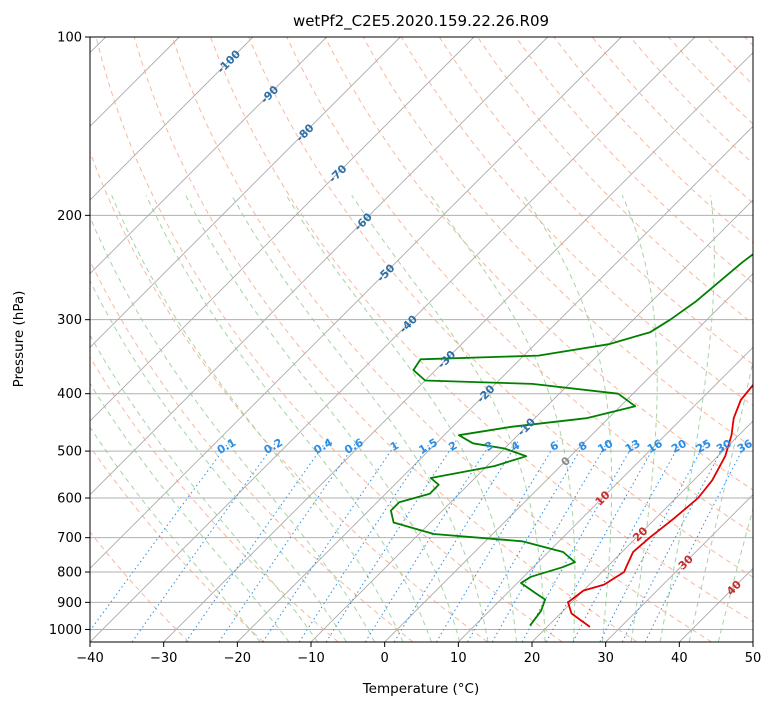 The width and height of the screenshot is (775, 708). Describe the element at coordinates (237, 658) in the screenshot. I see `x-tick-label: −20` at that location.